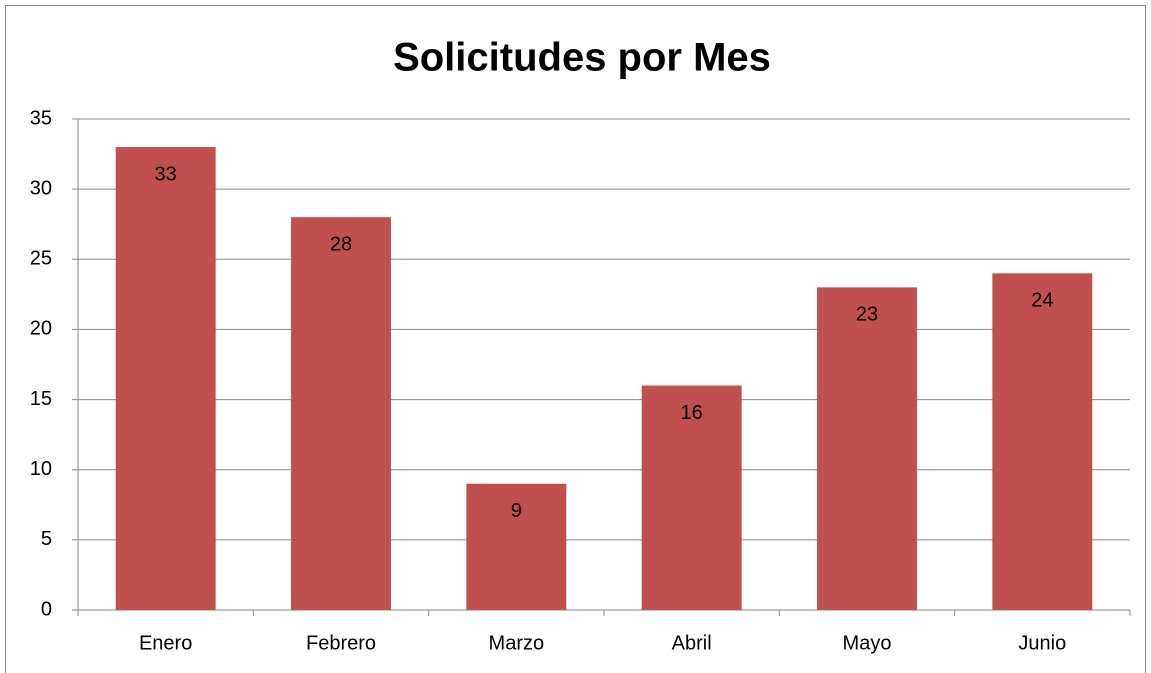 This screenshot has height=673, width=1151. I want to click on data-label: 24, so click(1042, 301).